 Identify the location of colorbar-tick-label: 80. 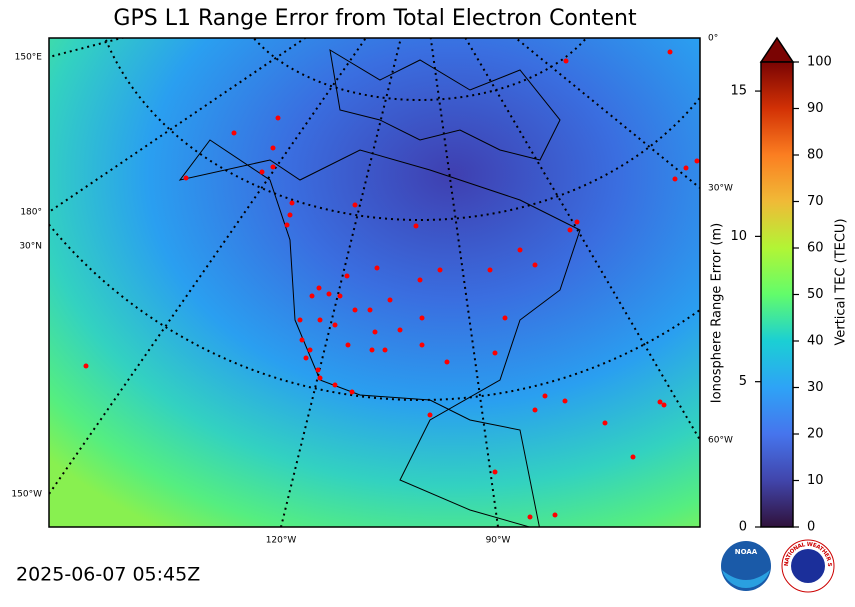
(815, 155).